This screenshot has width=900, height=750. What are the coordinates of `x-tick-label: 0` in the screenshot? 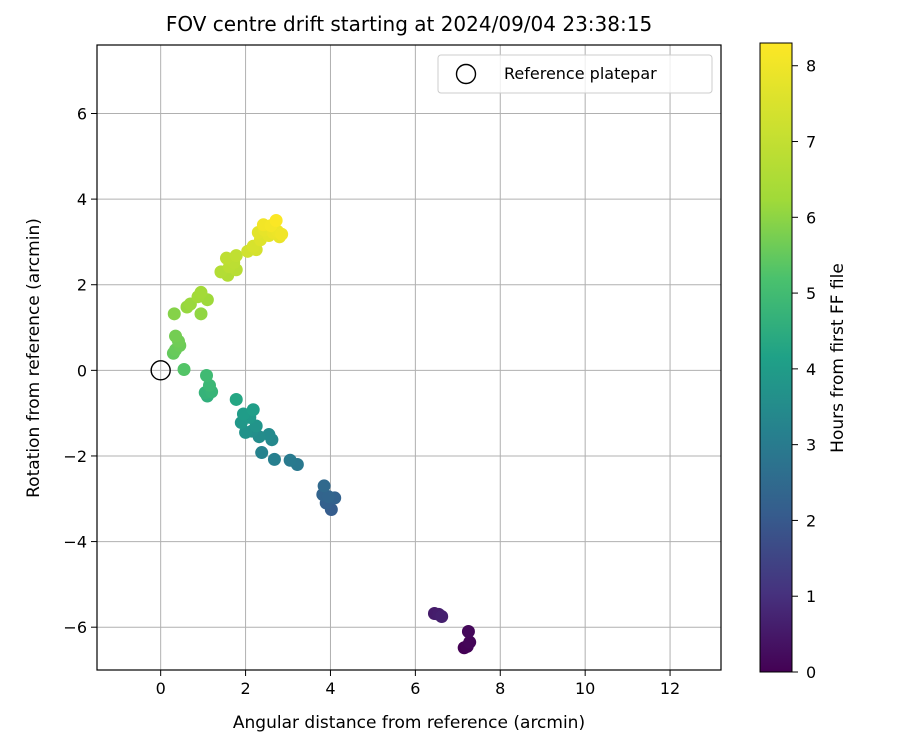 It's located at (161, 688).